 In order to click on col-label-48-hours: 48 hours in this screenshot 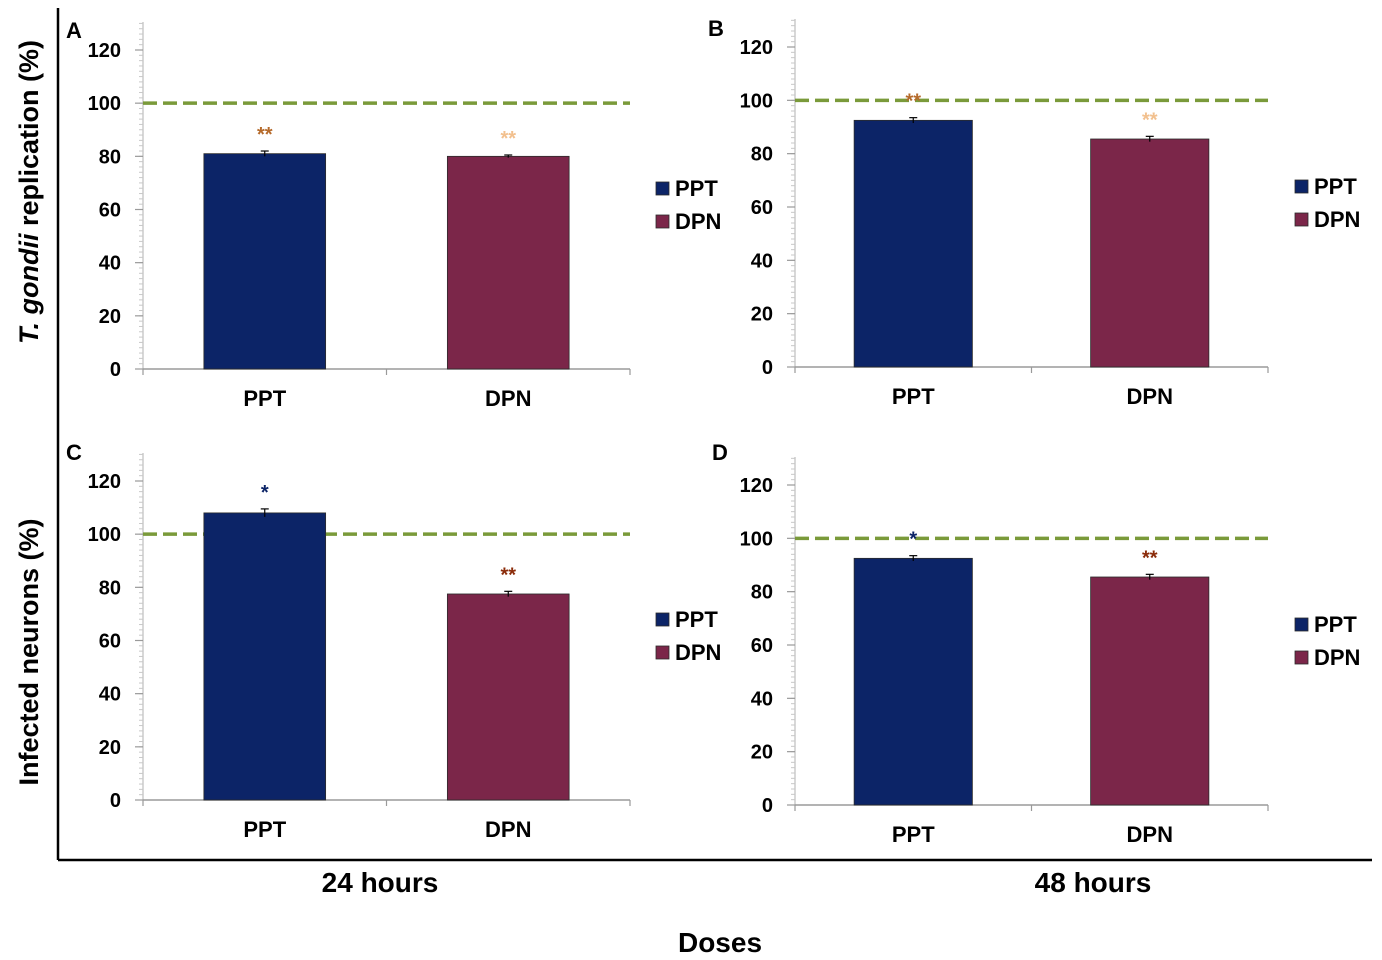, I will do `click(1093, 882)`.